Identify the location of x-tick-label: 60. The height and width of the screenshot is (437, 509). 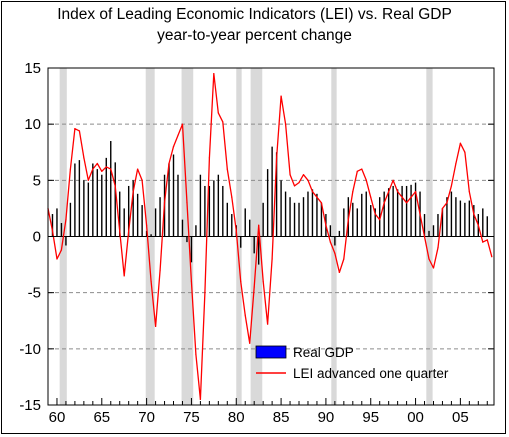
(57, 417).